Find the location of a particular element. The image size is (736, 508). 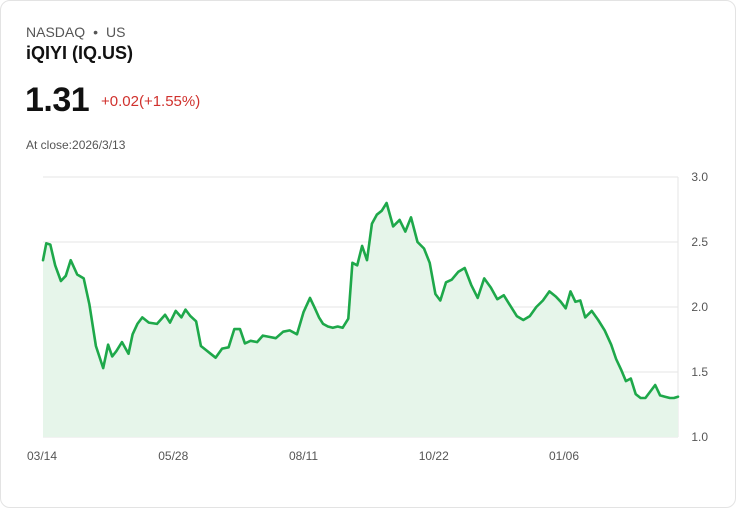

x-axis-labels: 03/14 05/28 08/11 10/22 01/06 is located at coordinates (303, 456).